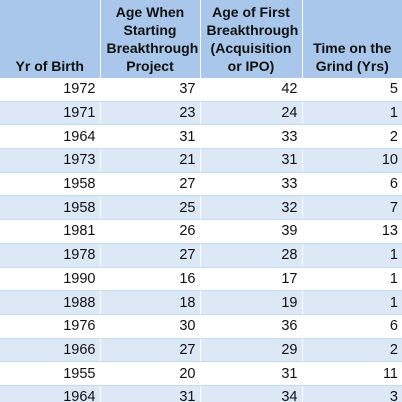 This screenshot has height=402, width=402. Describe the element at coordinates (50, 302) in the screenshot. I see `table-cell: 1988` at that location.